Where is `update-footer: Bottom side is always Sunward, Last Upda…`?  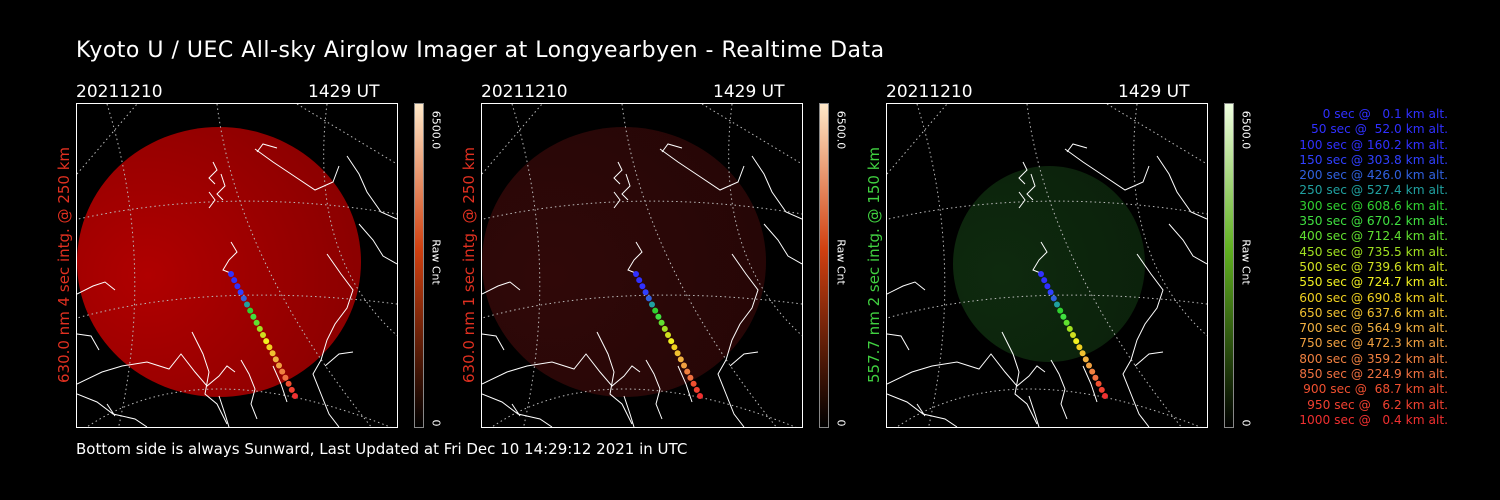
update-footer: Bottom side is always Sunward, Last Upda… is located at coordinates (382, 449).